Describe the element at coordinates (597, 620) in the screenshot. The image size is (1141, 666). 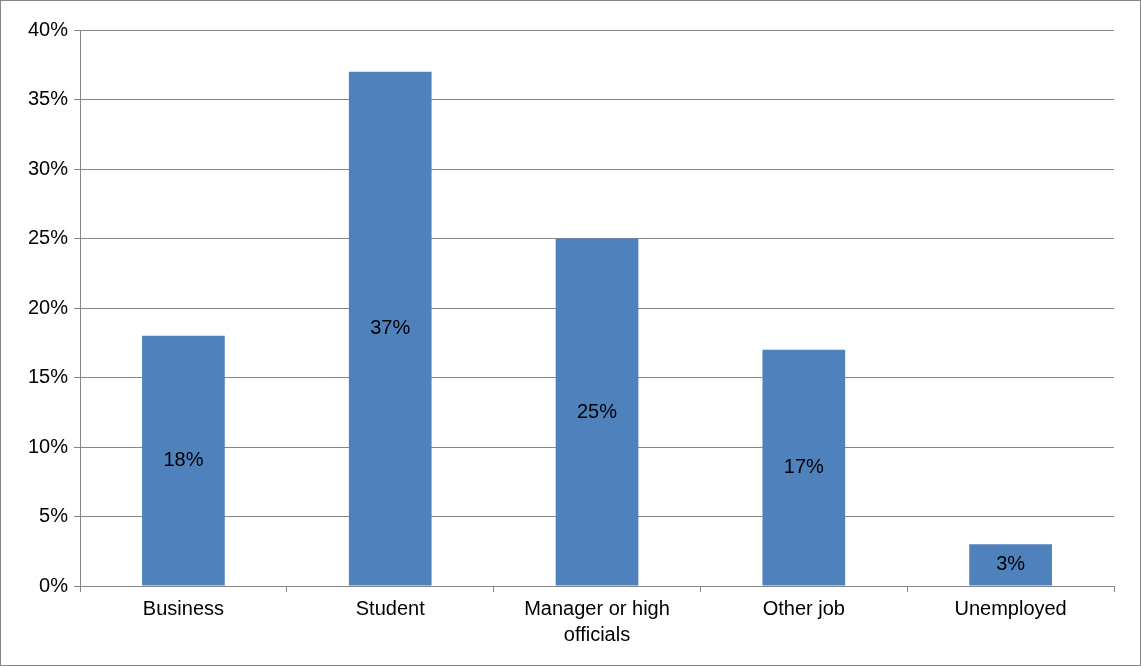
I see `x-tick-label: Manager or high officials` at that location.